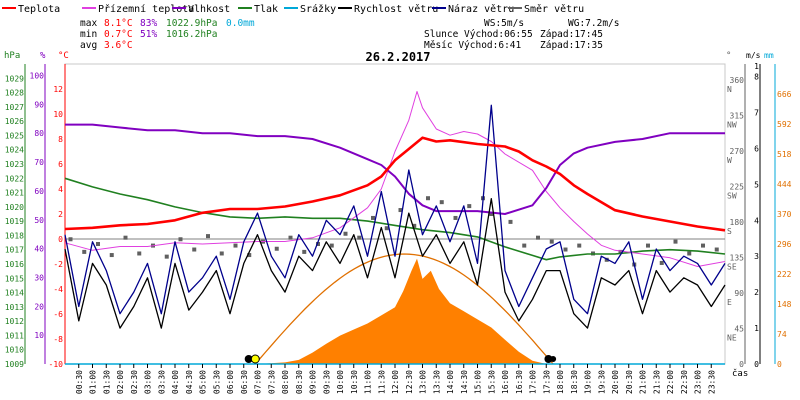 The height and width of the screenshot is (400, 800). Describe the element at coordinates (39, 9) in the screenshot. I see `legend-label: Teplota` at that location.